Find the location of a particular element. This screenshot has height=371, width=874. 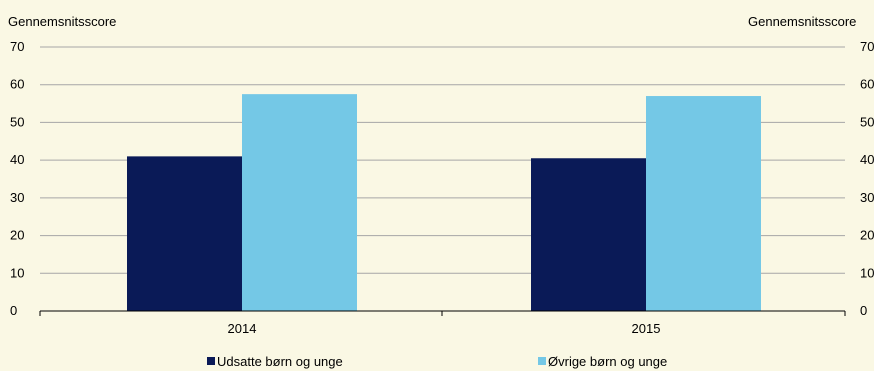

legend-item: Øvrige børn og unge is located at coordinates (602, 361).